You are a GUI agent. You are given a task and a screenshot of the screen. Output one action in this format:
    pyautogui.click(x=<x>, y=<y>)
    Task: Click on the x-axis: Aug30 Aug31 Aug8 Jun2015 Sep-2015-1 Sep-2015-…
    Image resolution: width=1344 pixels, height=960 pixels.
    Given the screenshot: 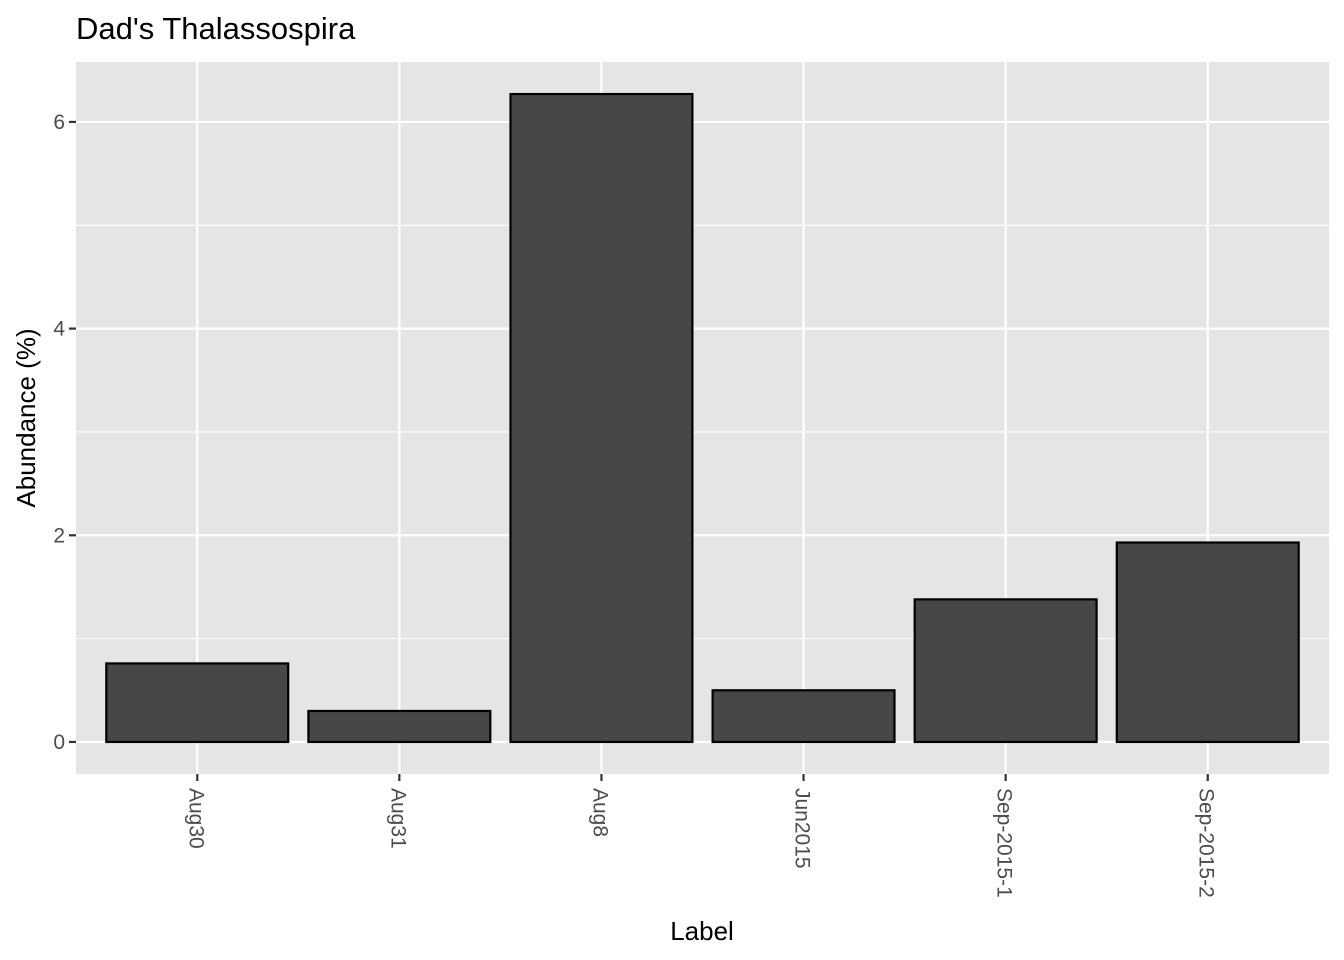 What is the action you would take?
    pyautogui.click(x=701, y=836)
    